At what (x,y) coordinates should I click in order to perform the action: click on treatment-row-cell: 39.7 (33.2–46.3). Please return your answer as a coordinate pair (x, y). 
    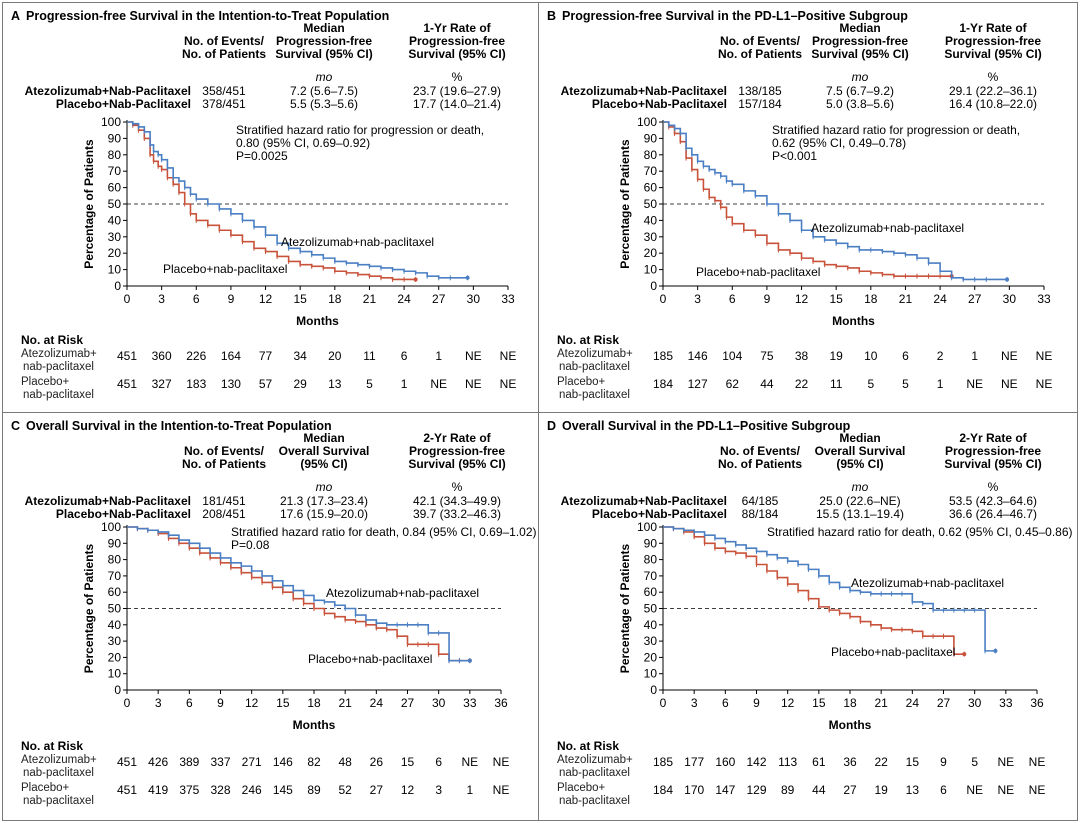
    Looking at the image, I should click on (457, 514).